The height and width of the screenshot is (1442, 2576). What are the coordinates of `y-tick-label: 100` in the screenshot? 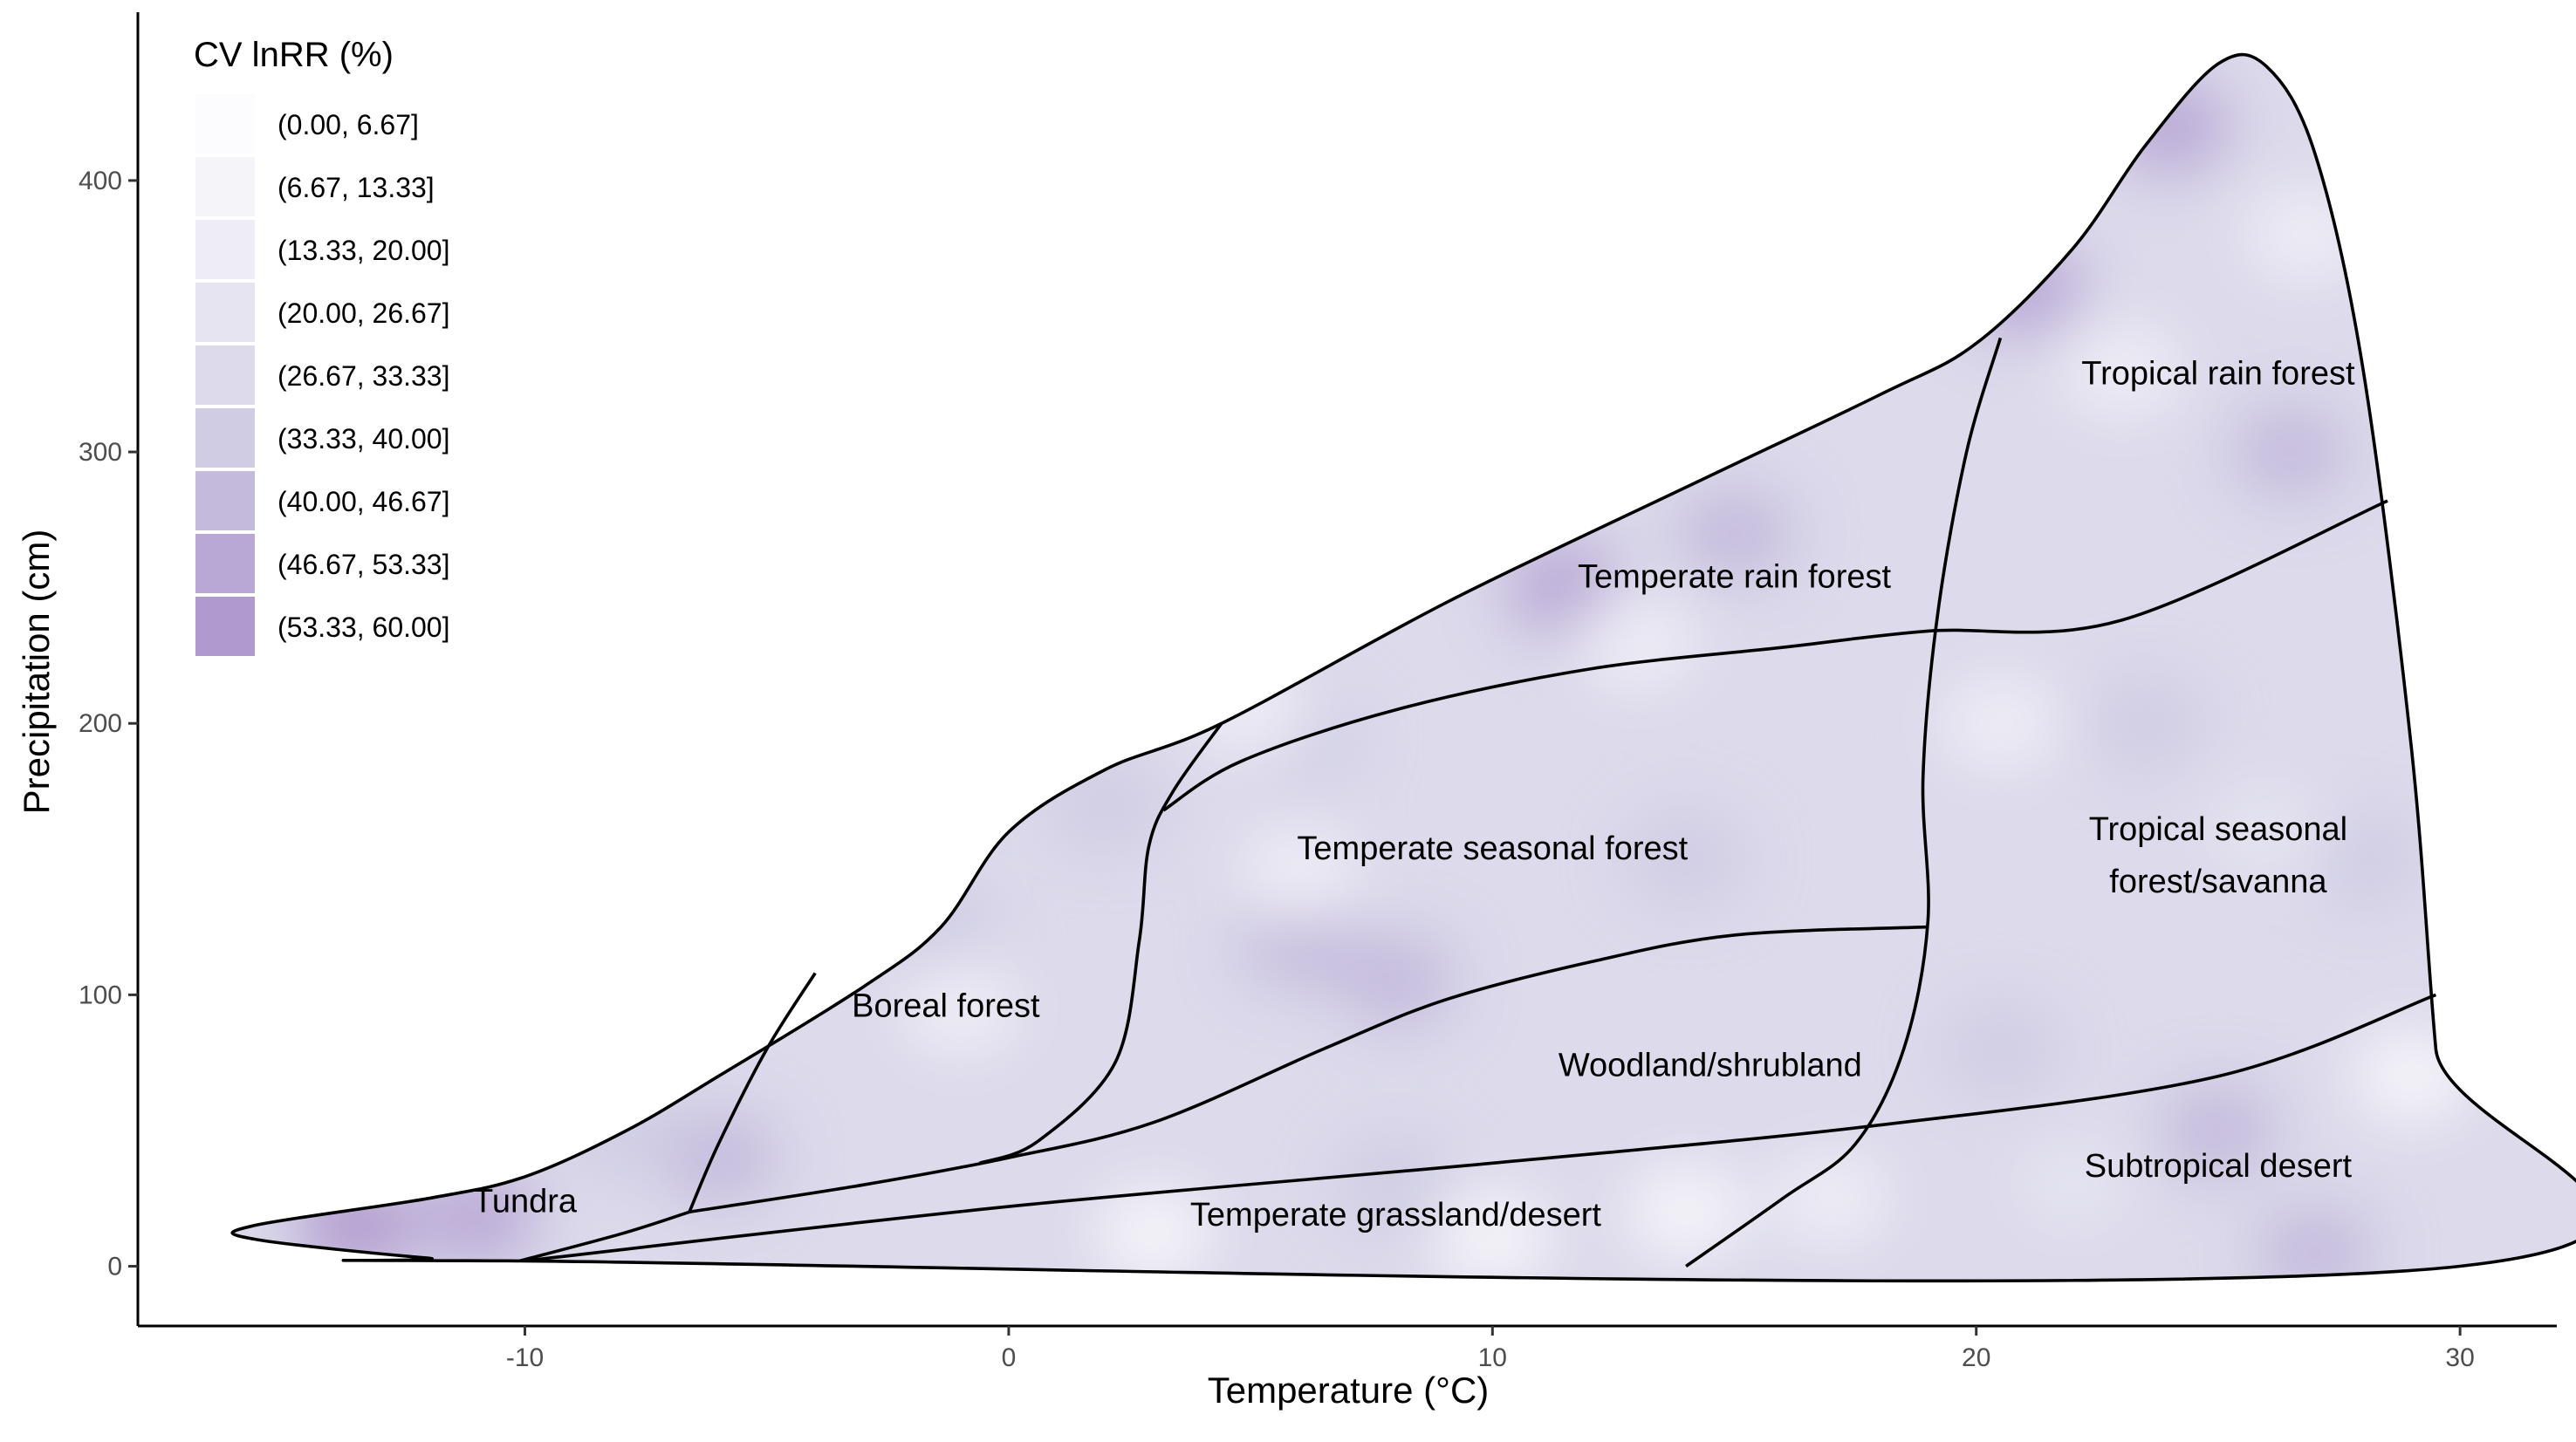 It's located at (100, 995).